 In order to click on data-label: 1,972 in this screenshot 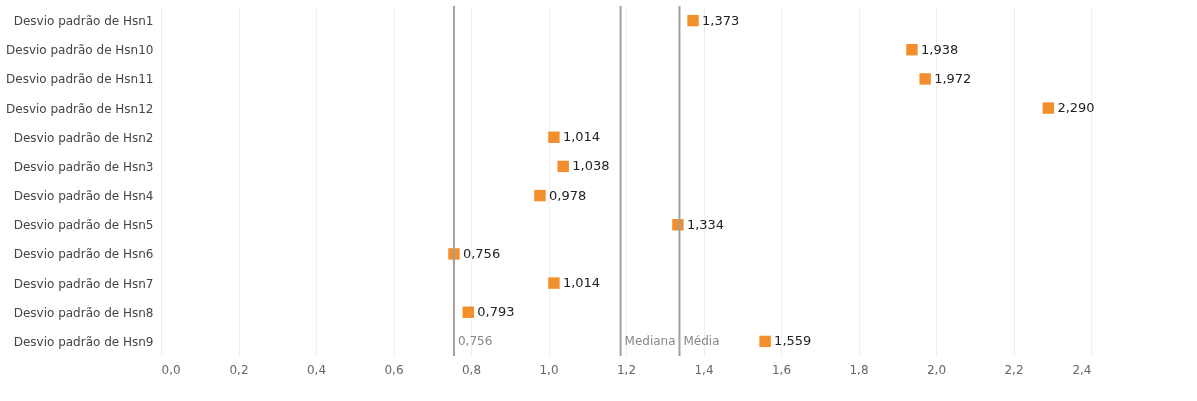, I will do `click(953, 78)`.